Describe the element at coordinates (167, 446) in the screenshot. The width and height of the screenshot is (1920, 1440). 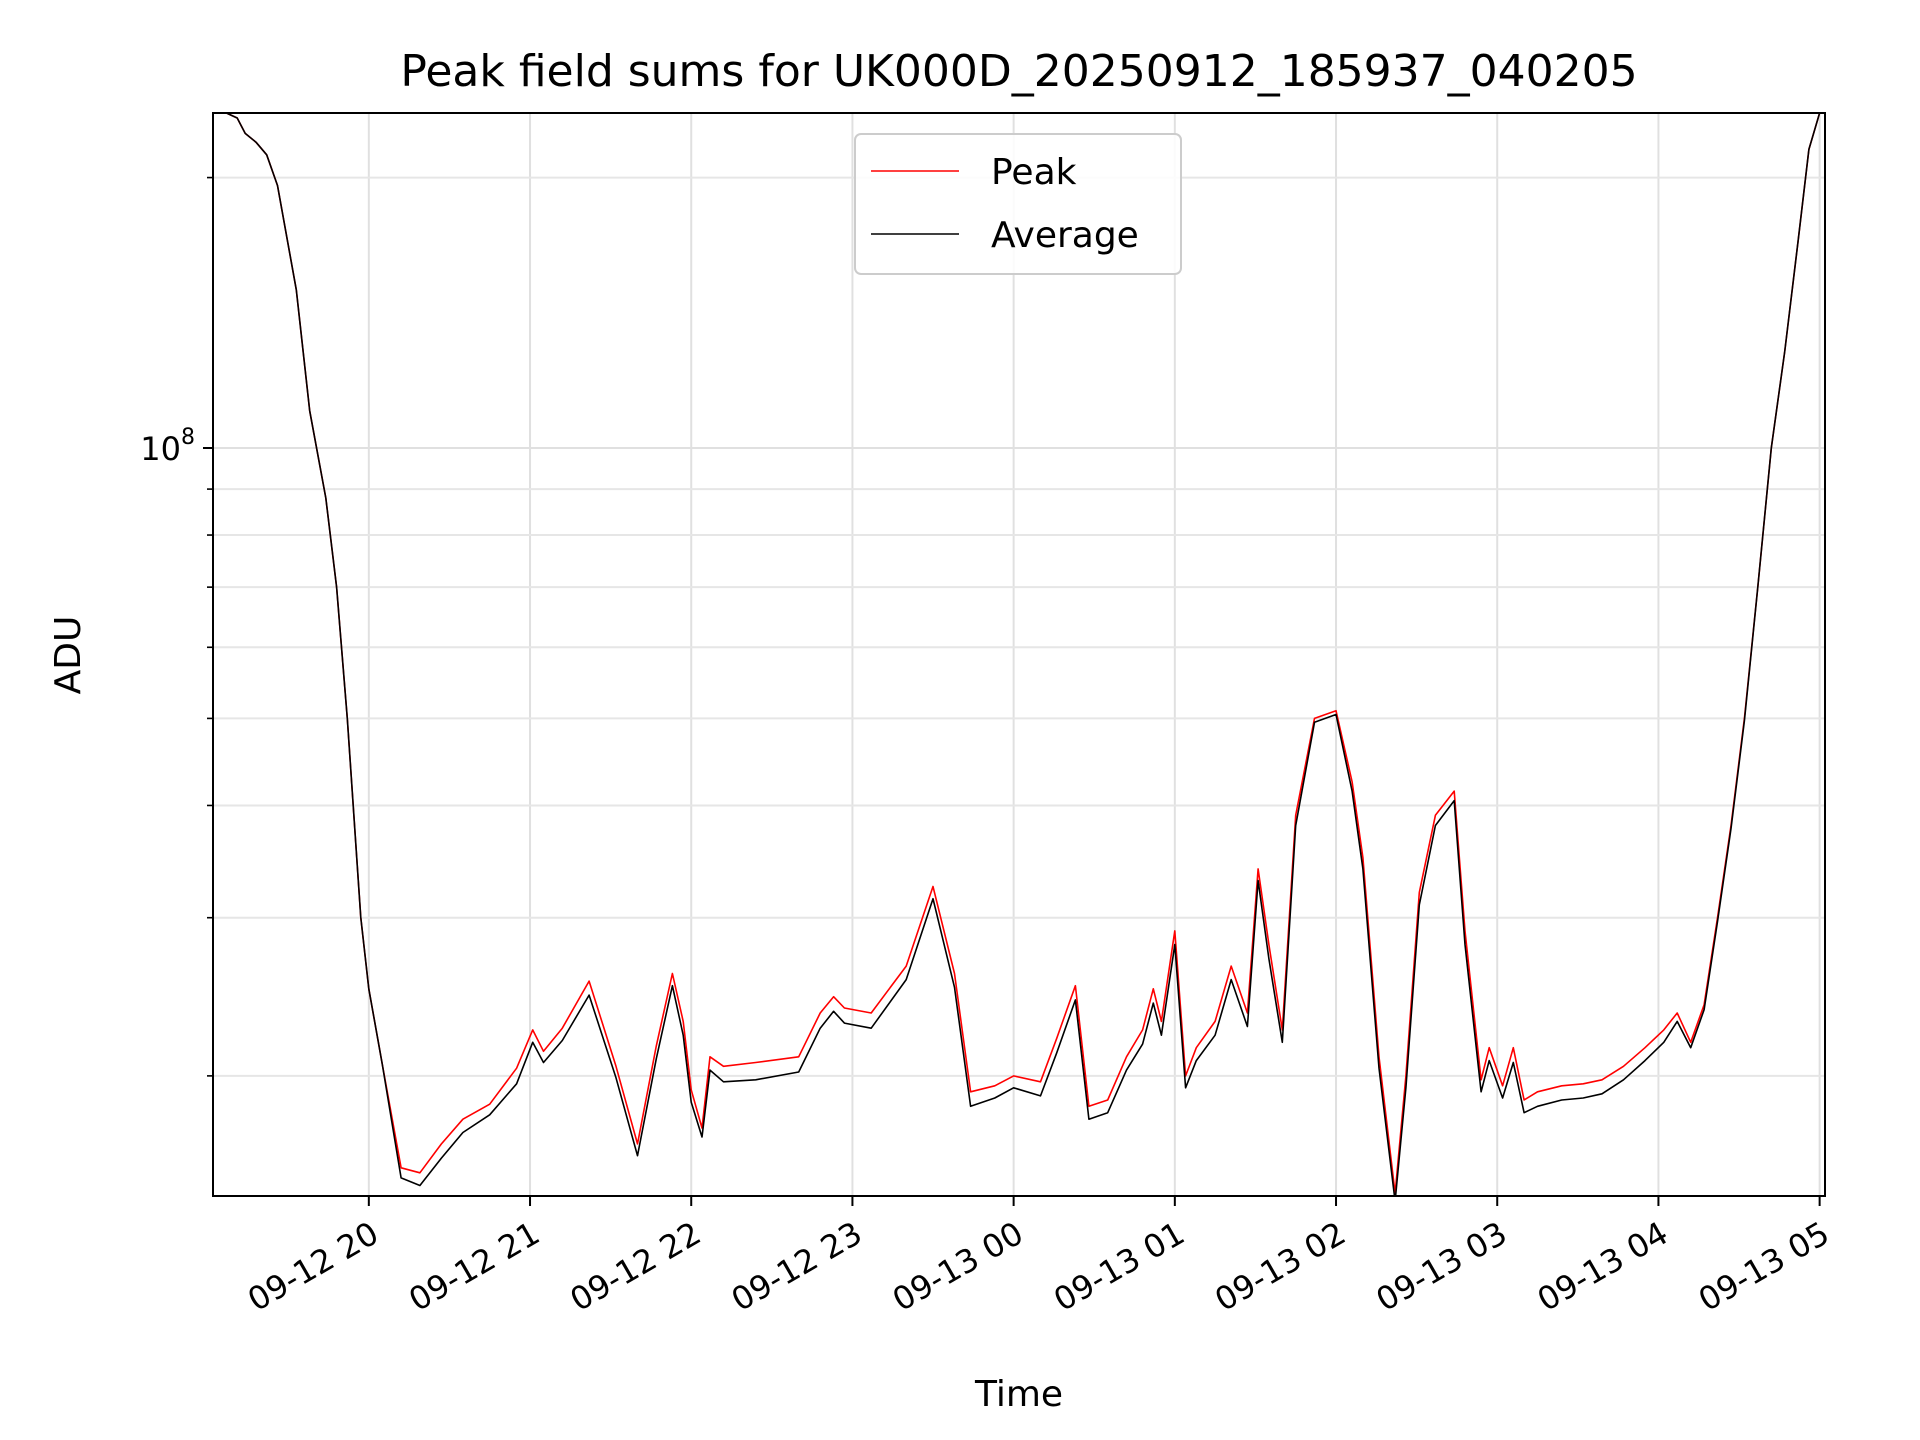
I see `y-tick-label: 108` at that location.